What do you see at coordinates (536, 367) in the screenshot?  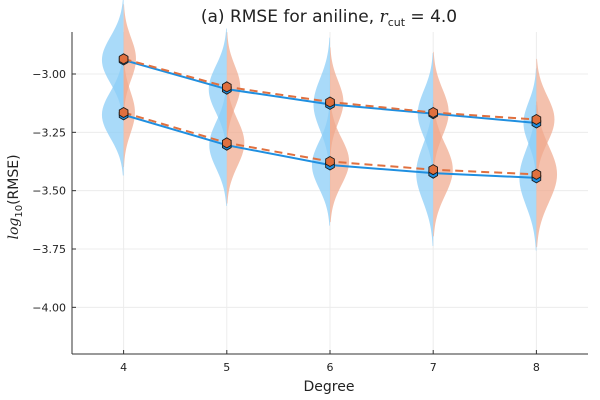 I see `x-tick-label: 8` at bounding box center [536, 367].